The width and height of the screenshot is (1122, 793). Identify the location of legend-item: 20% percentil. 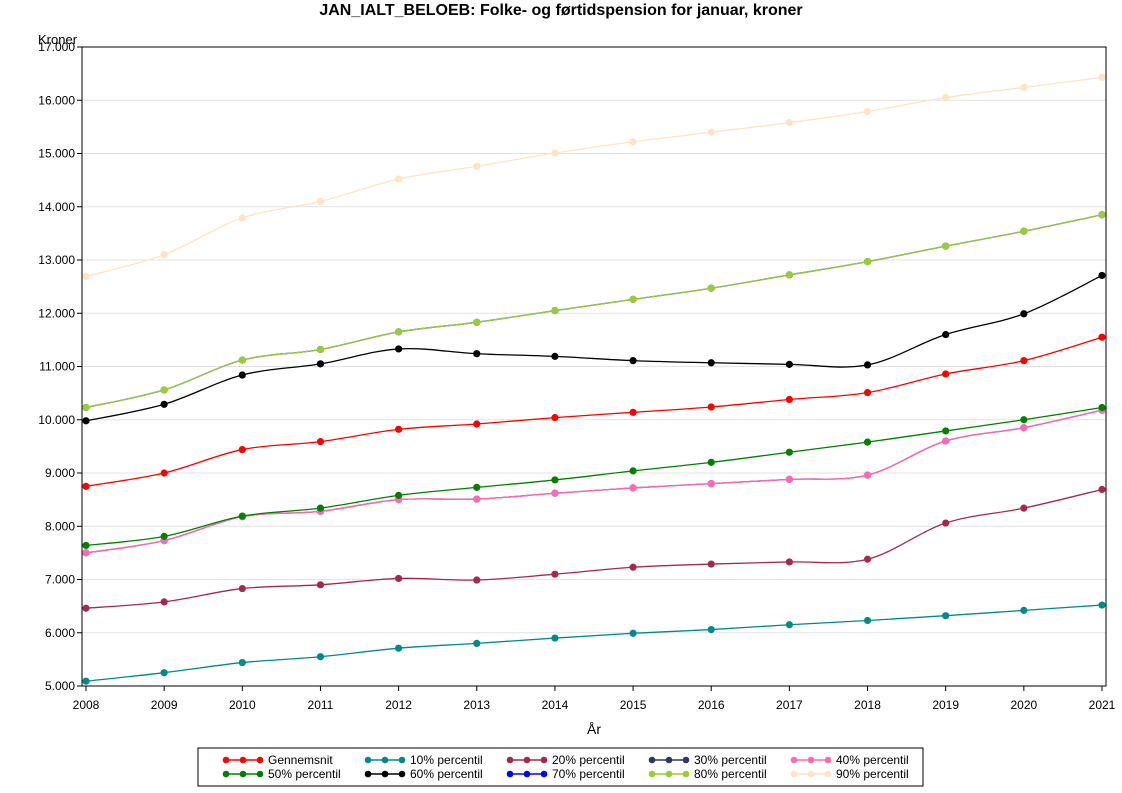
(565, 760).